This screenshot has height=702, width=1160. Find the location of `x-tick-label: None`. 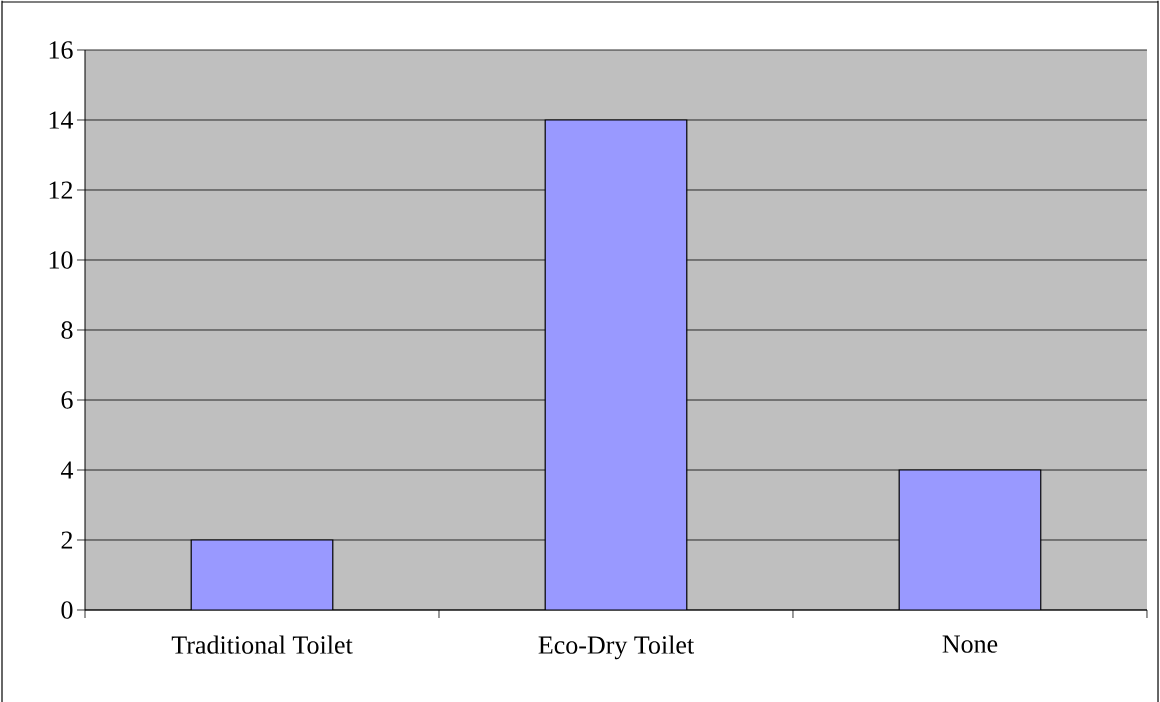

x-tick-label: None is located at coordinates (970, 644).